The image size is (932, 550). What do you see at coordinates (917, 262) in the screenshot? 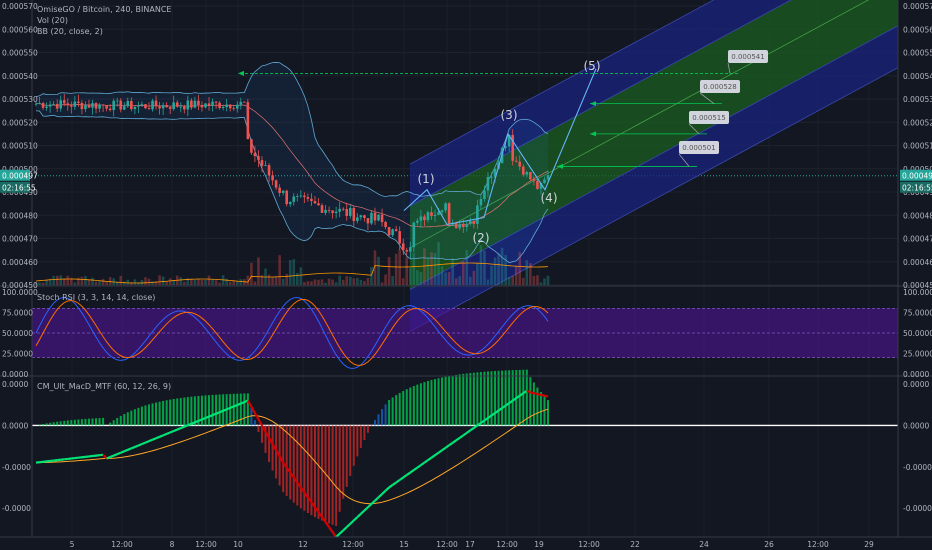
I see `price-tick-label-right: 0.000460` at bounding box center [917, 262].